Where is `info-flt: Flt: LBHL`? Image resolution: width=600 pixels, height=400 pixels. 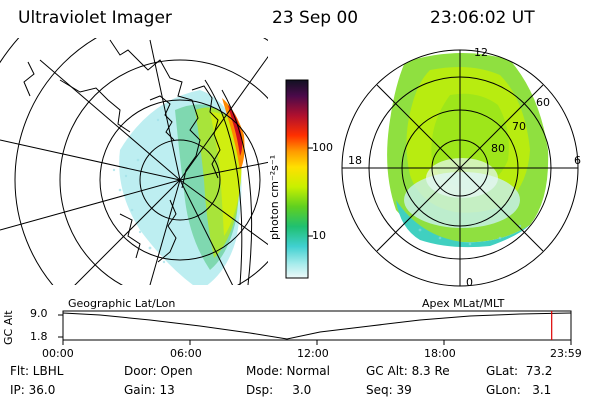
info-flt: Flt: LBHL is located at coordinates (37, 371).